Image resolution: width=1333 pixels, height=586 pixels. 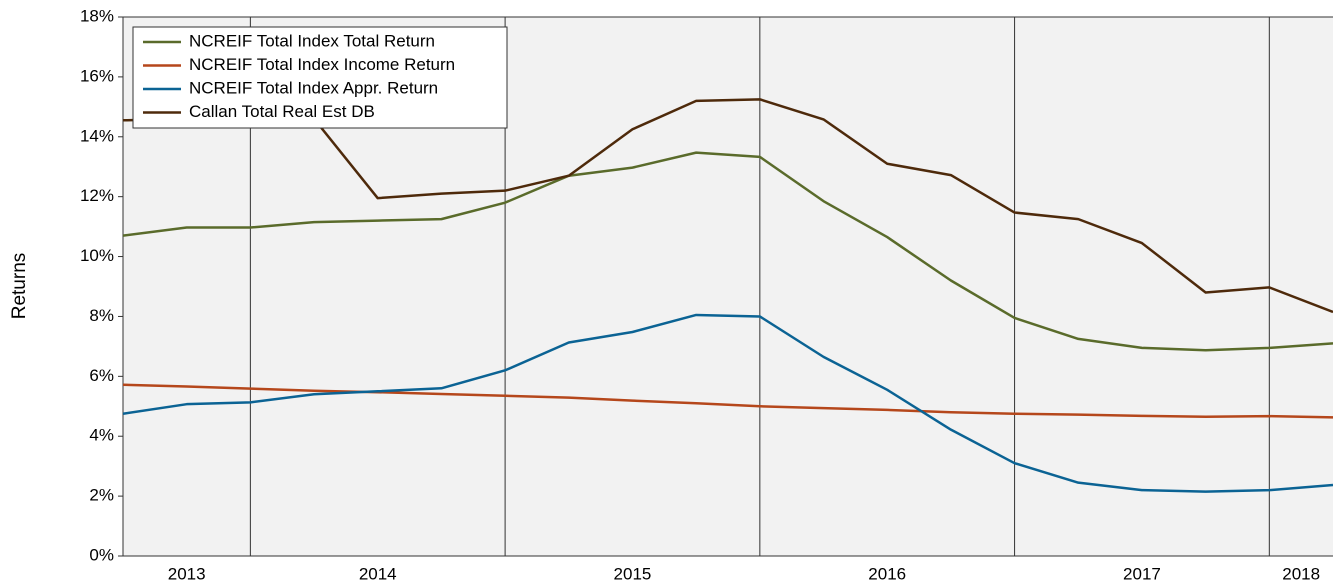 What do you see at coordinates (313, 87) in the screenshot?
I see `legend-label: NCREIF Total Index Appr. Return` at bounding box center [313, 87].